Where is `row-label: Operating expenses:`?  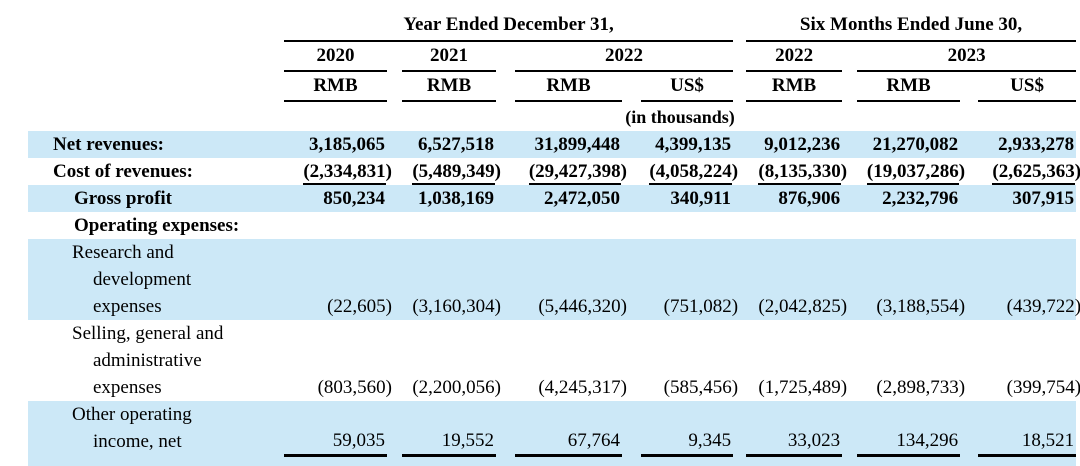
row-label: Operating expenses: is located at coordinates (157, 225).